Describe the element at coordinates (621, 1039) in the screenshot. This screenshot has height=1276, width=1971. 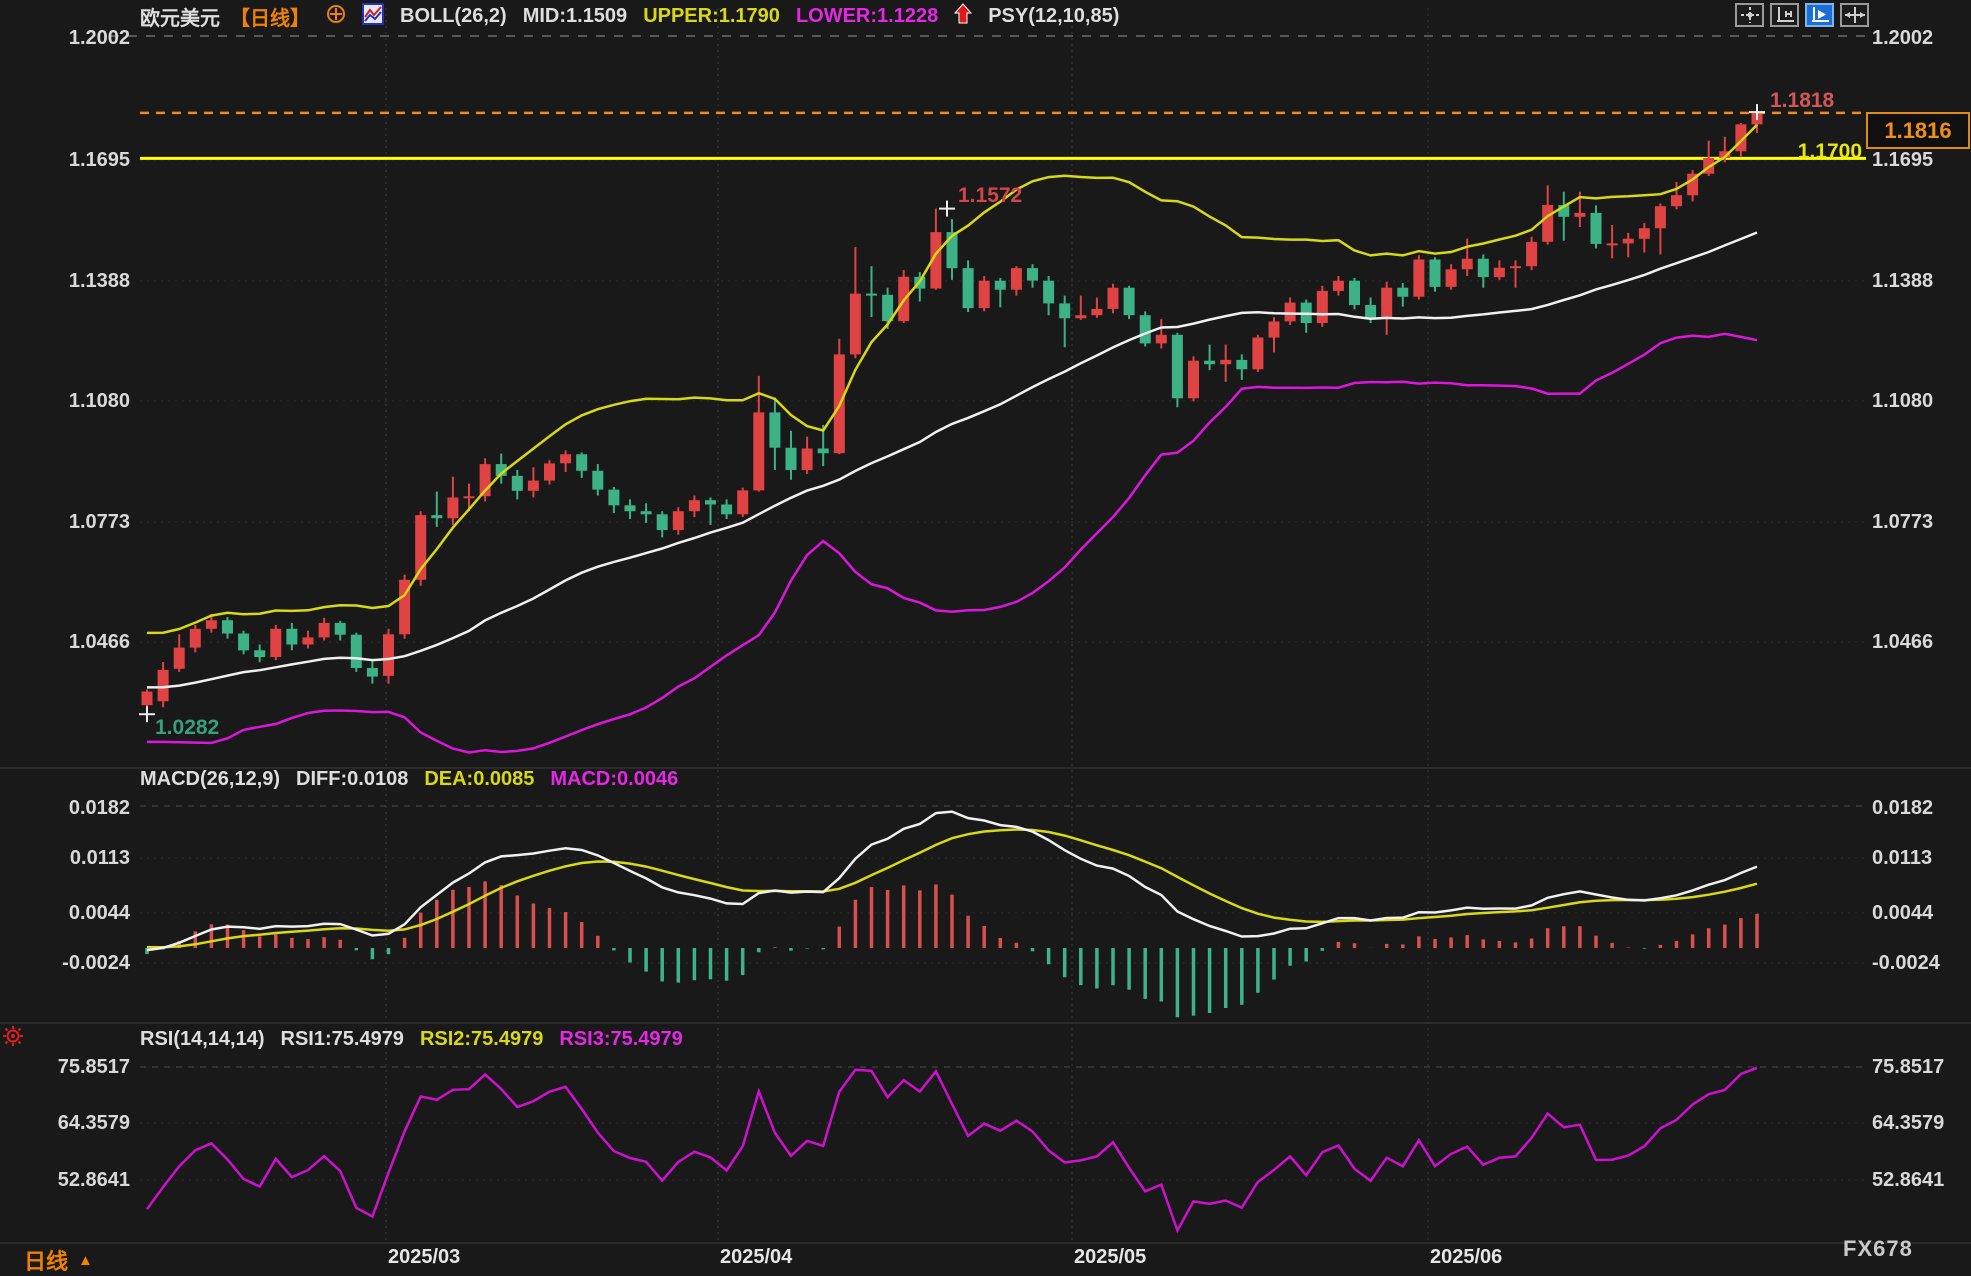
I see `rsi3-value: RSI3:75.4979` at that location.